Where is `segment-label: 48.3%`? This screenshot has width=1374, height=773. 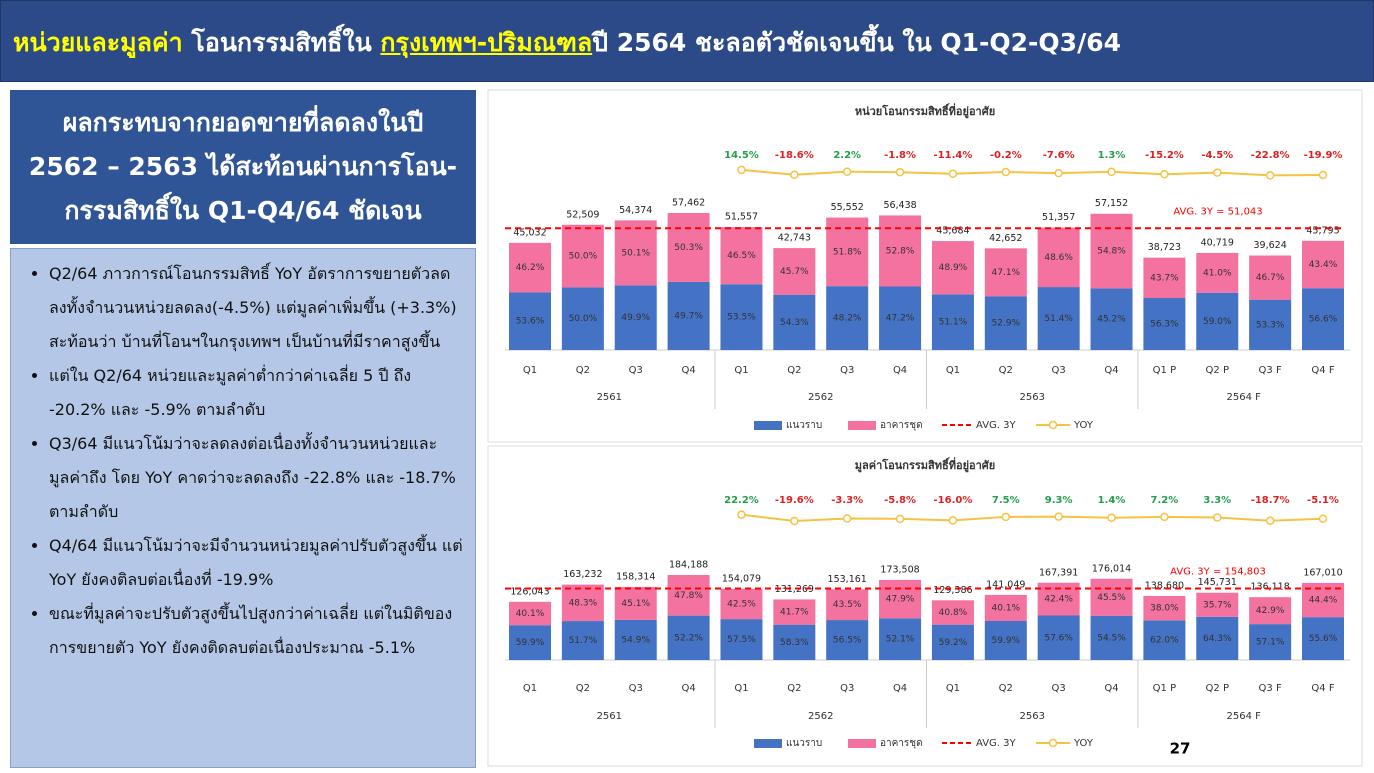 segment-label: 48.3% is located at coordinates (583, 603).